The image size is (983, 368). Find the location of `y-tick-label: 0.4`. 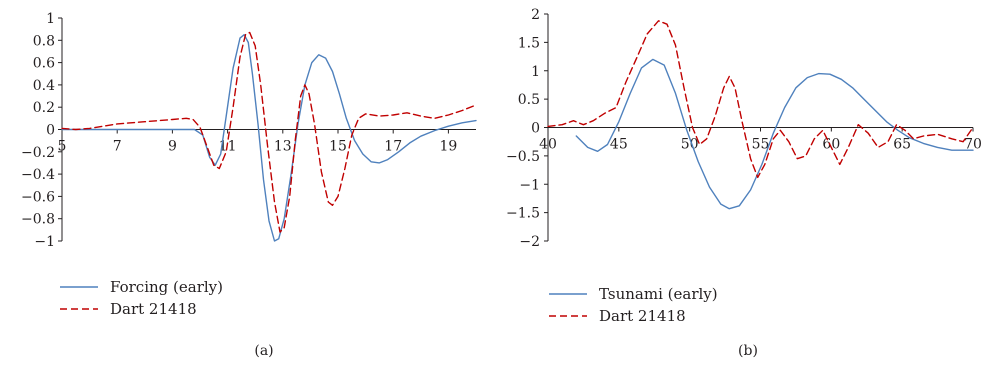

y-tick-label: 0.4 is located at coordinates (44, 86).